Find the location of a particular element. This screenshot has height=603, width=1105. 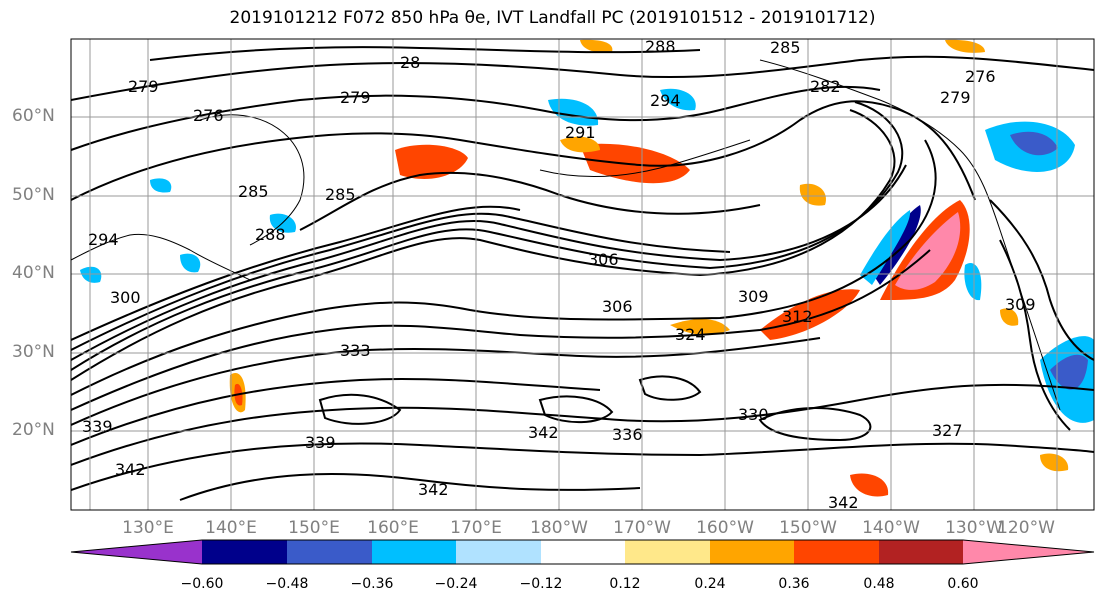

lon-label: 170°W is located at coordinates (642, 528).